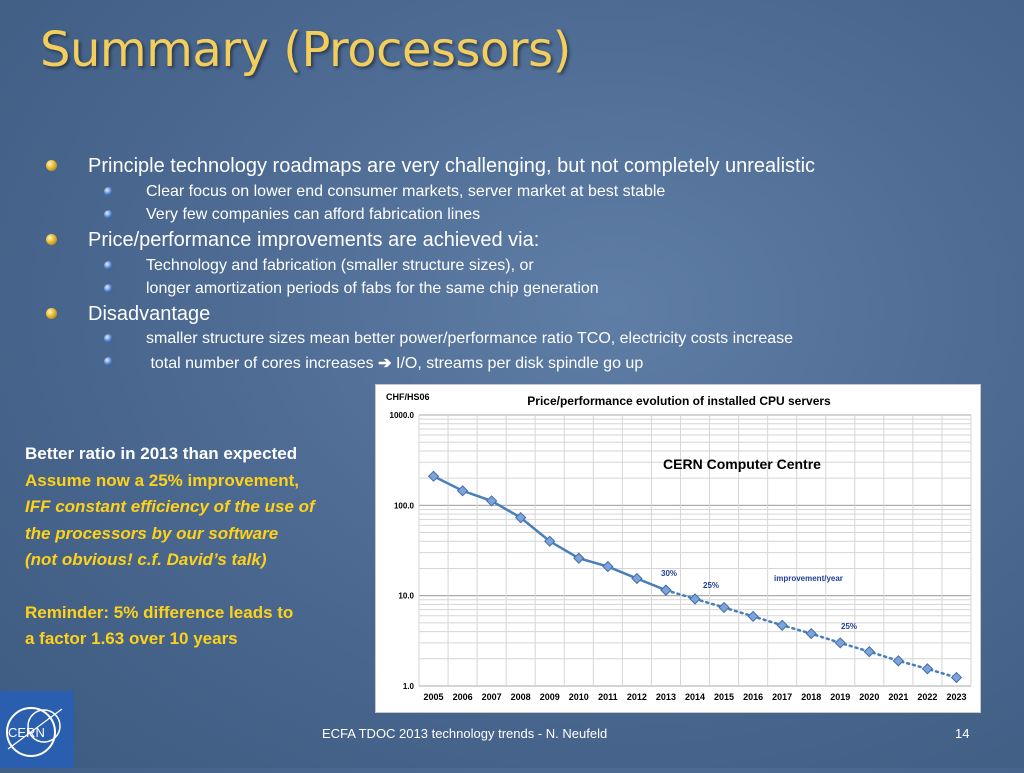  I want to click on x-tick-label: 2011, so click(608, 697).